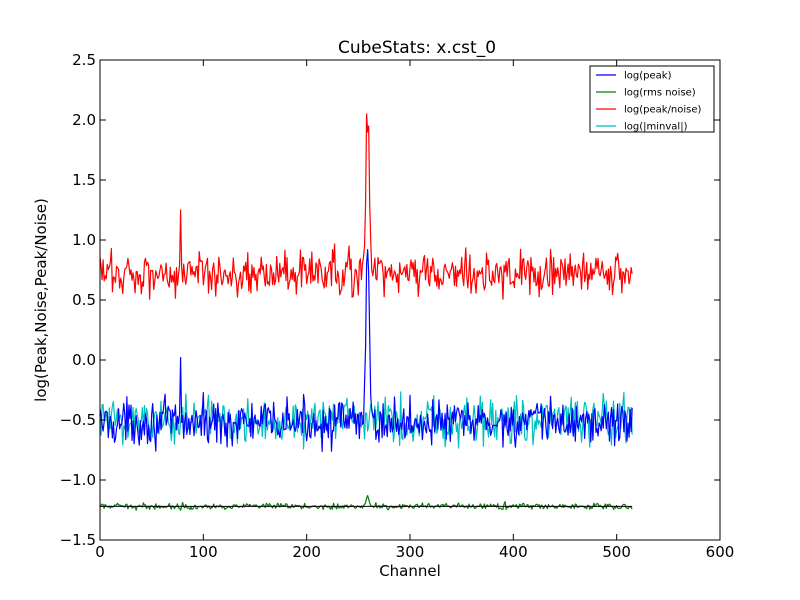 The width and height of the screenshot is (800, 600). What do you see at coordinates (648, 76) in the screenshot?
I see `legend-label: log(peak)` at bounding box center [648, 76].